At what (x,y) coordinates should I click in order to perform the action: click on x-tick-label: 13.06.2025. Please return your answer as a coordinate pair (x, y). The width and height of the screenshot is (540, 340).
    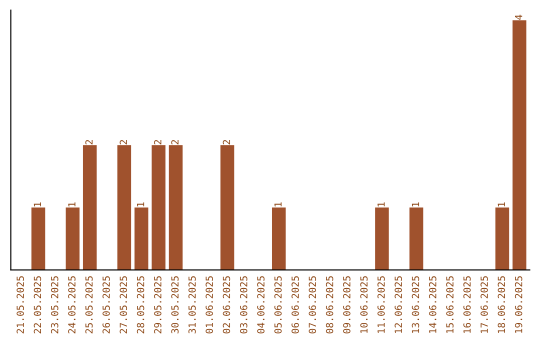
    Looking at the image, I should click on (416, 304).